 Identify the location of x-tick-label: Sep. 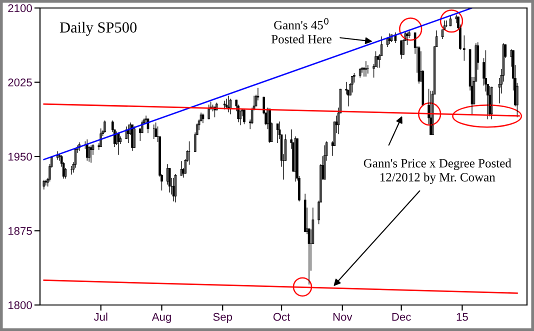
(222, 317).